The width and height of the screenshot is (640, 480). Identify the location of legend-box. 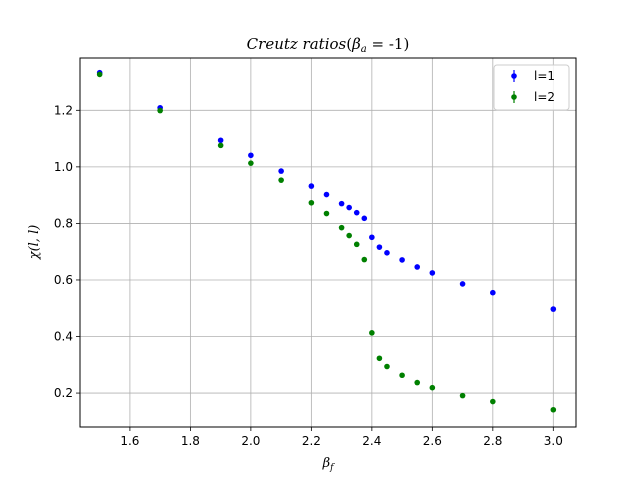
(531, 87).